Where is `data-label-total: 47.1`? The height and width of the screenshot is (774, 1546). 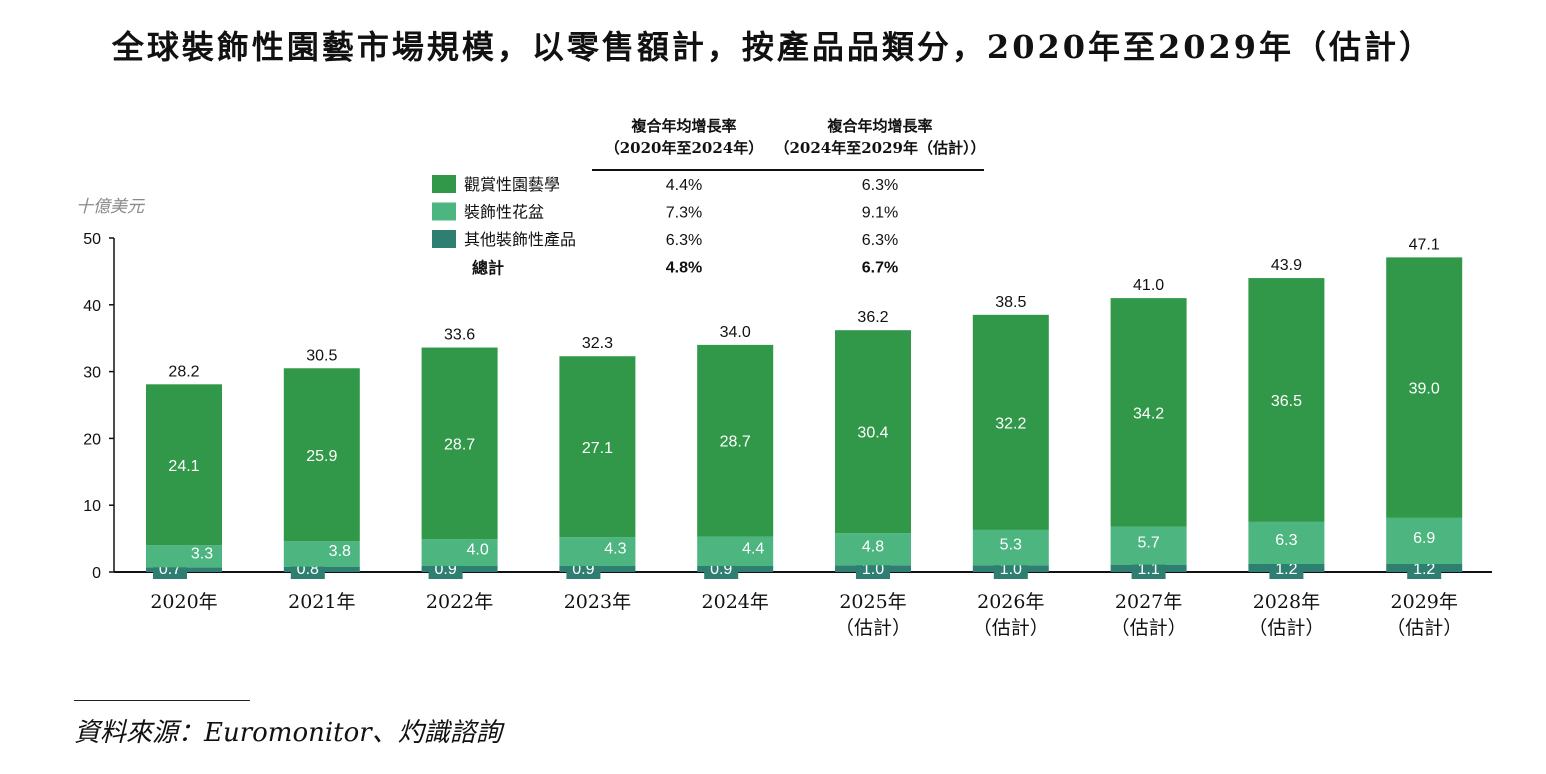 data-label-total: 47.1 is located at coordinates (1424, 244).